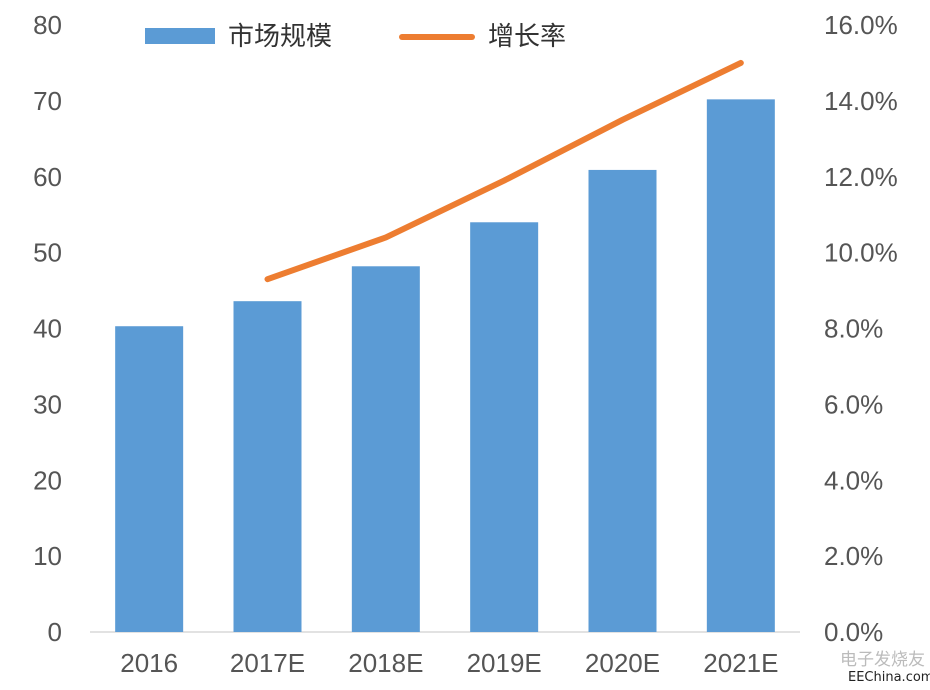  I want to click on x-tick-label: 2019E, so click(504, 663).